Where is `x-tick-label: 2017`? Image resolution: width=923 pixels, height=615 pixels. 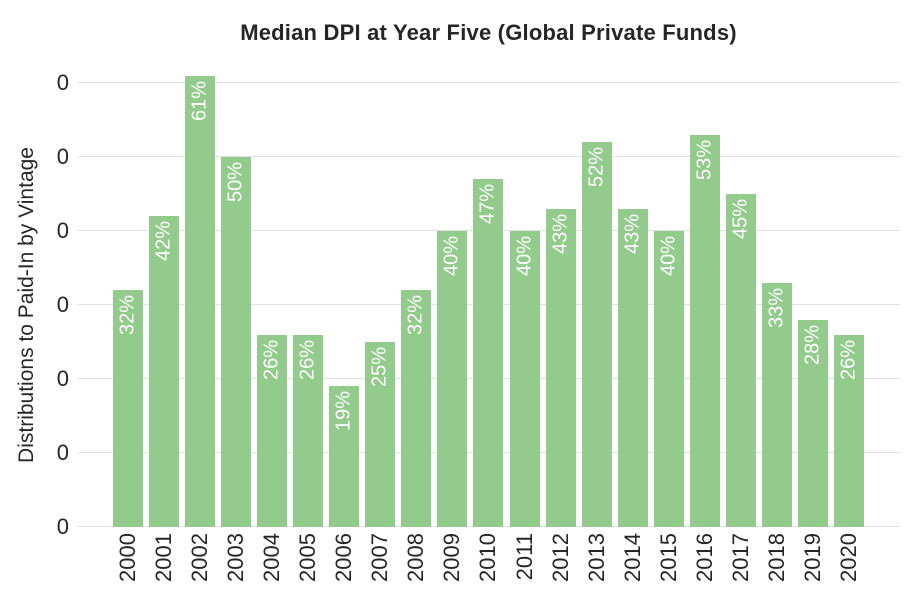 x-tick-label: 2017 is located at coordinates (740, 557).